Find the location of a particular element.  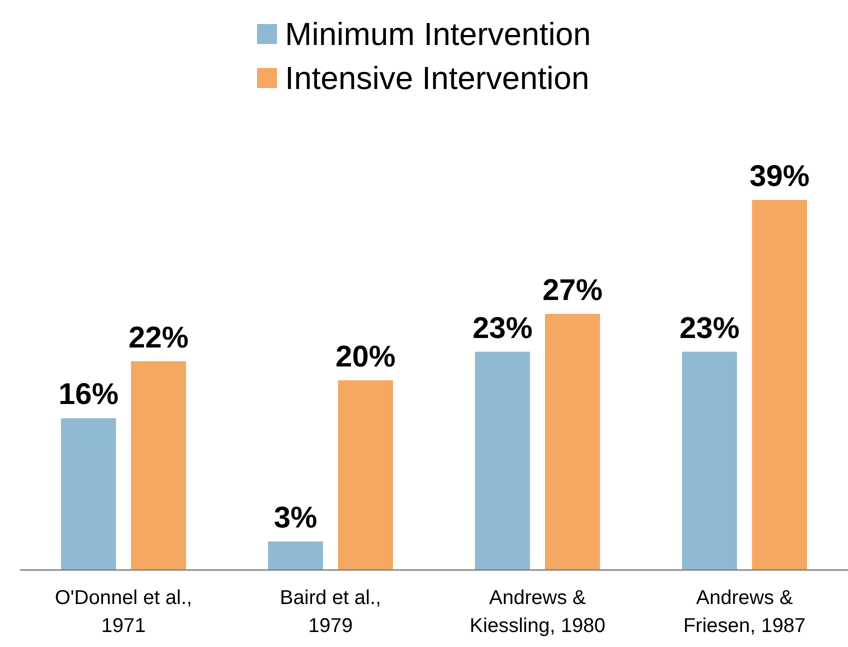

x-tick-label: O'Donnel et al., 1971 is located at coordinates (123, 612).